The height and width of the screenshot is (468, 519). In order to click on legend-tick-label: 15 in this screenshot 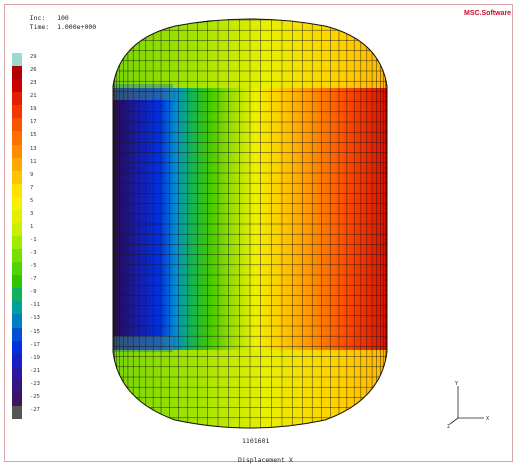, I will do `click(33, 135)`.